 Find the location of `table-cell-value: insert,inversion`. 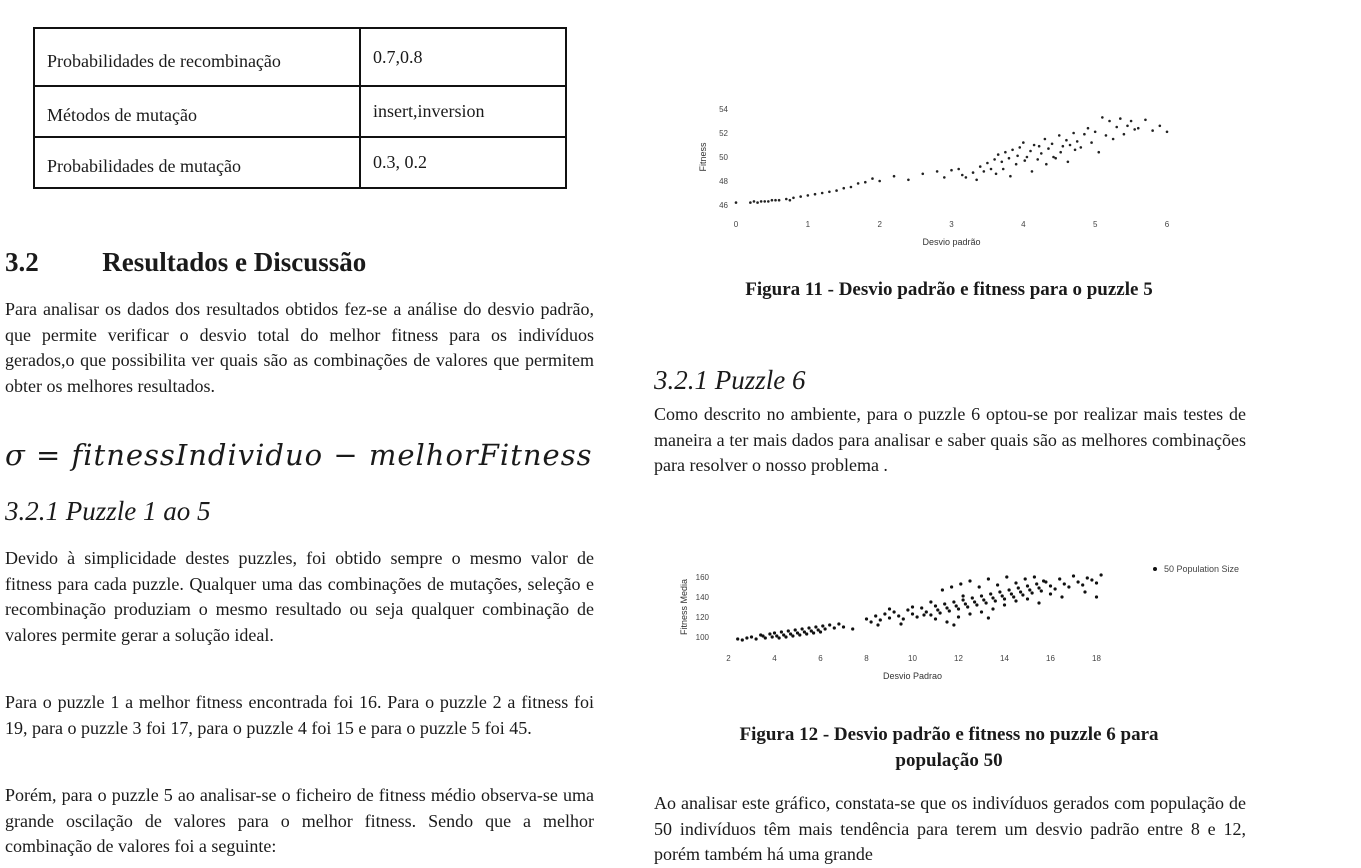

table-cell-value: insert,inversion is located at coordinates (463, 111).